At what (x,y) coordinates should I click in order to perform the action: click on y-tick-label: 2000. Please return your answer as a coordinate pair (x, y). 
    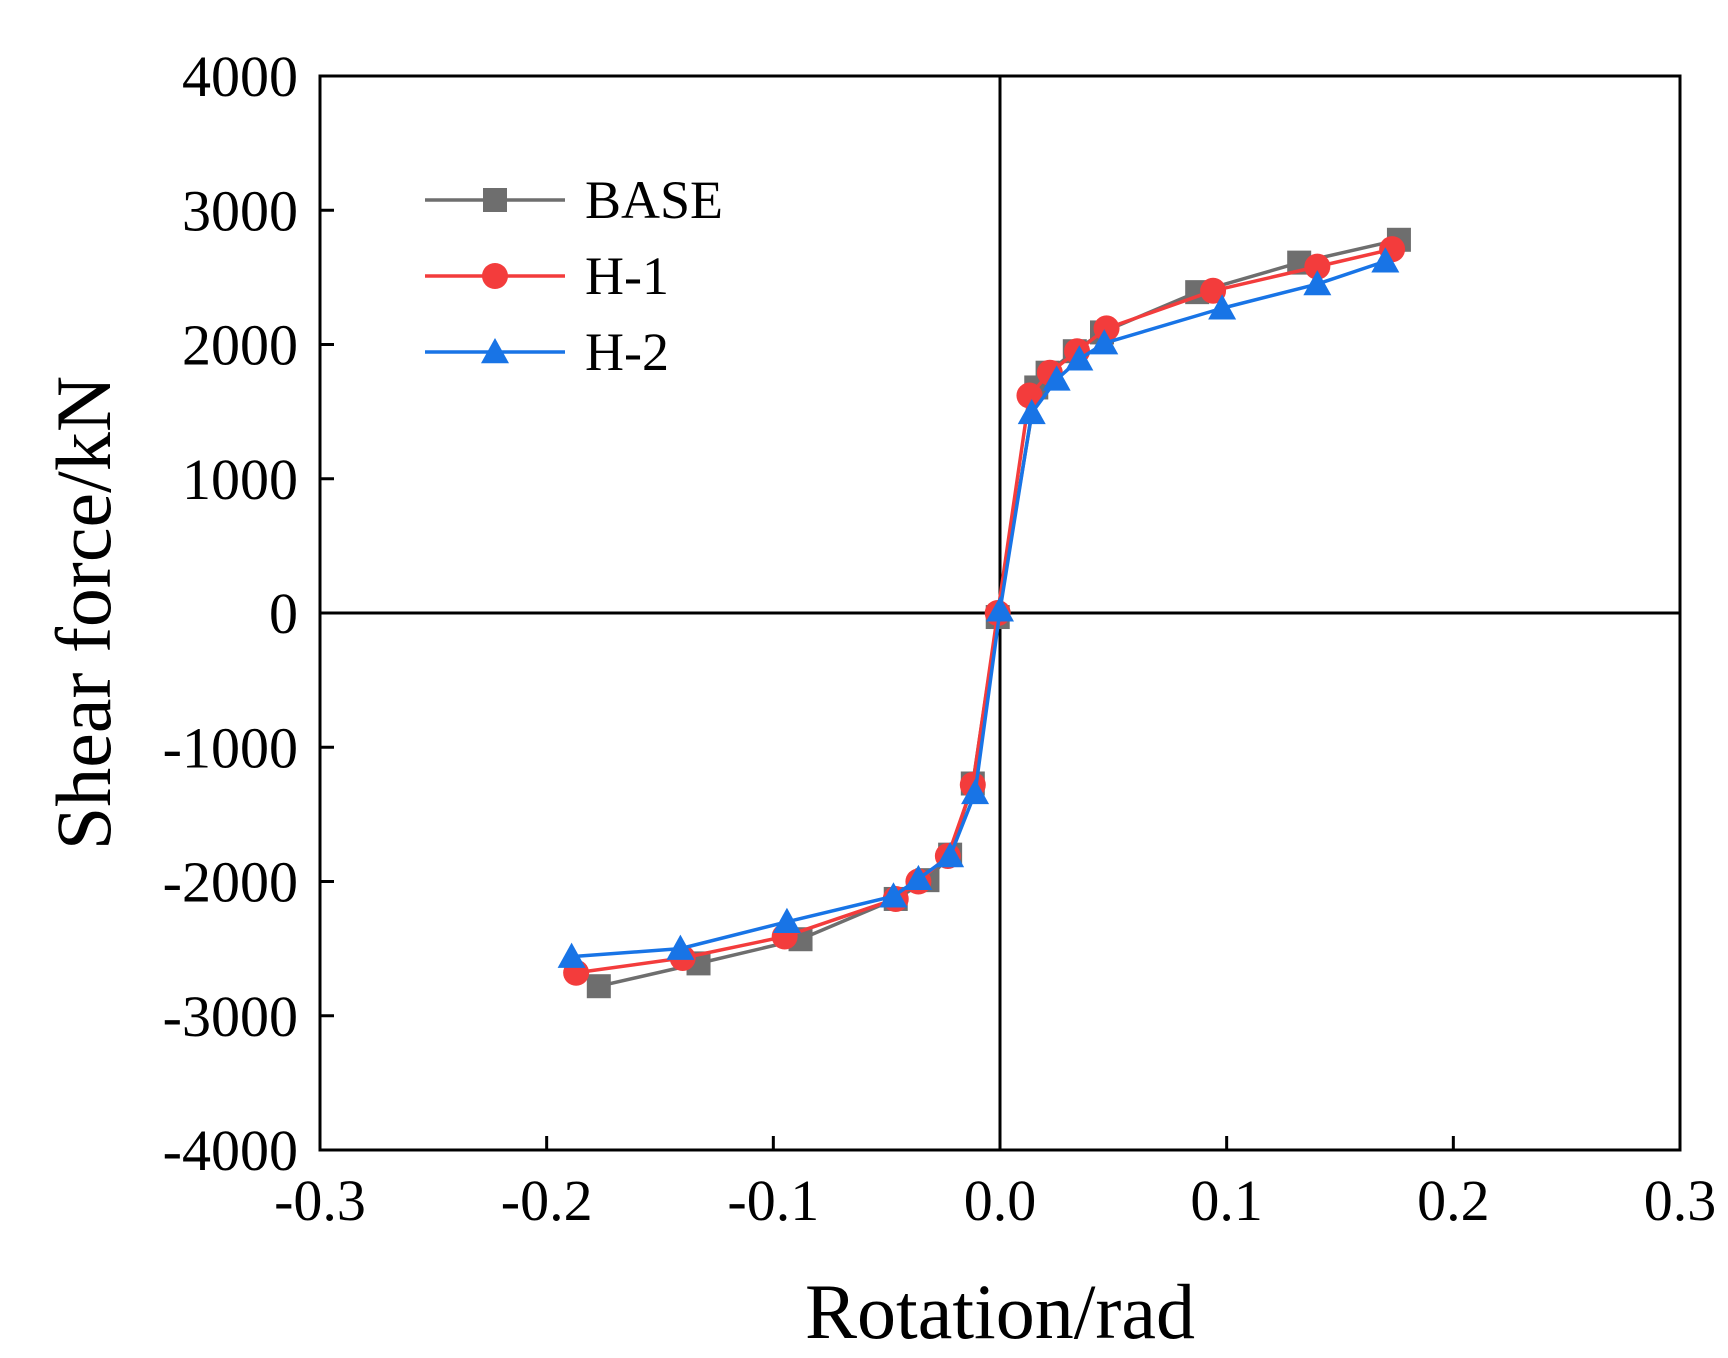
    Looking at the image, I should click on (240, 345).